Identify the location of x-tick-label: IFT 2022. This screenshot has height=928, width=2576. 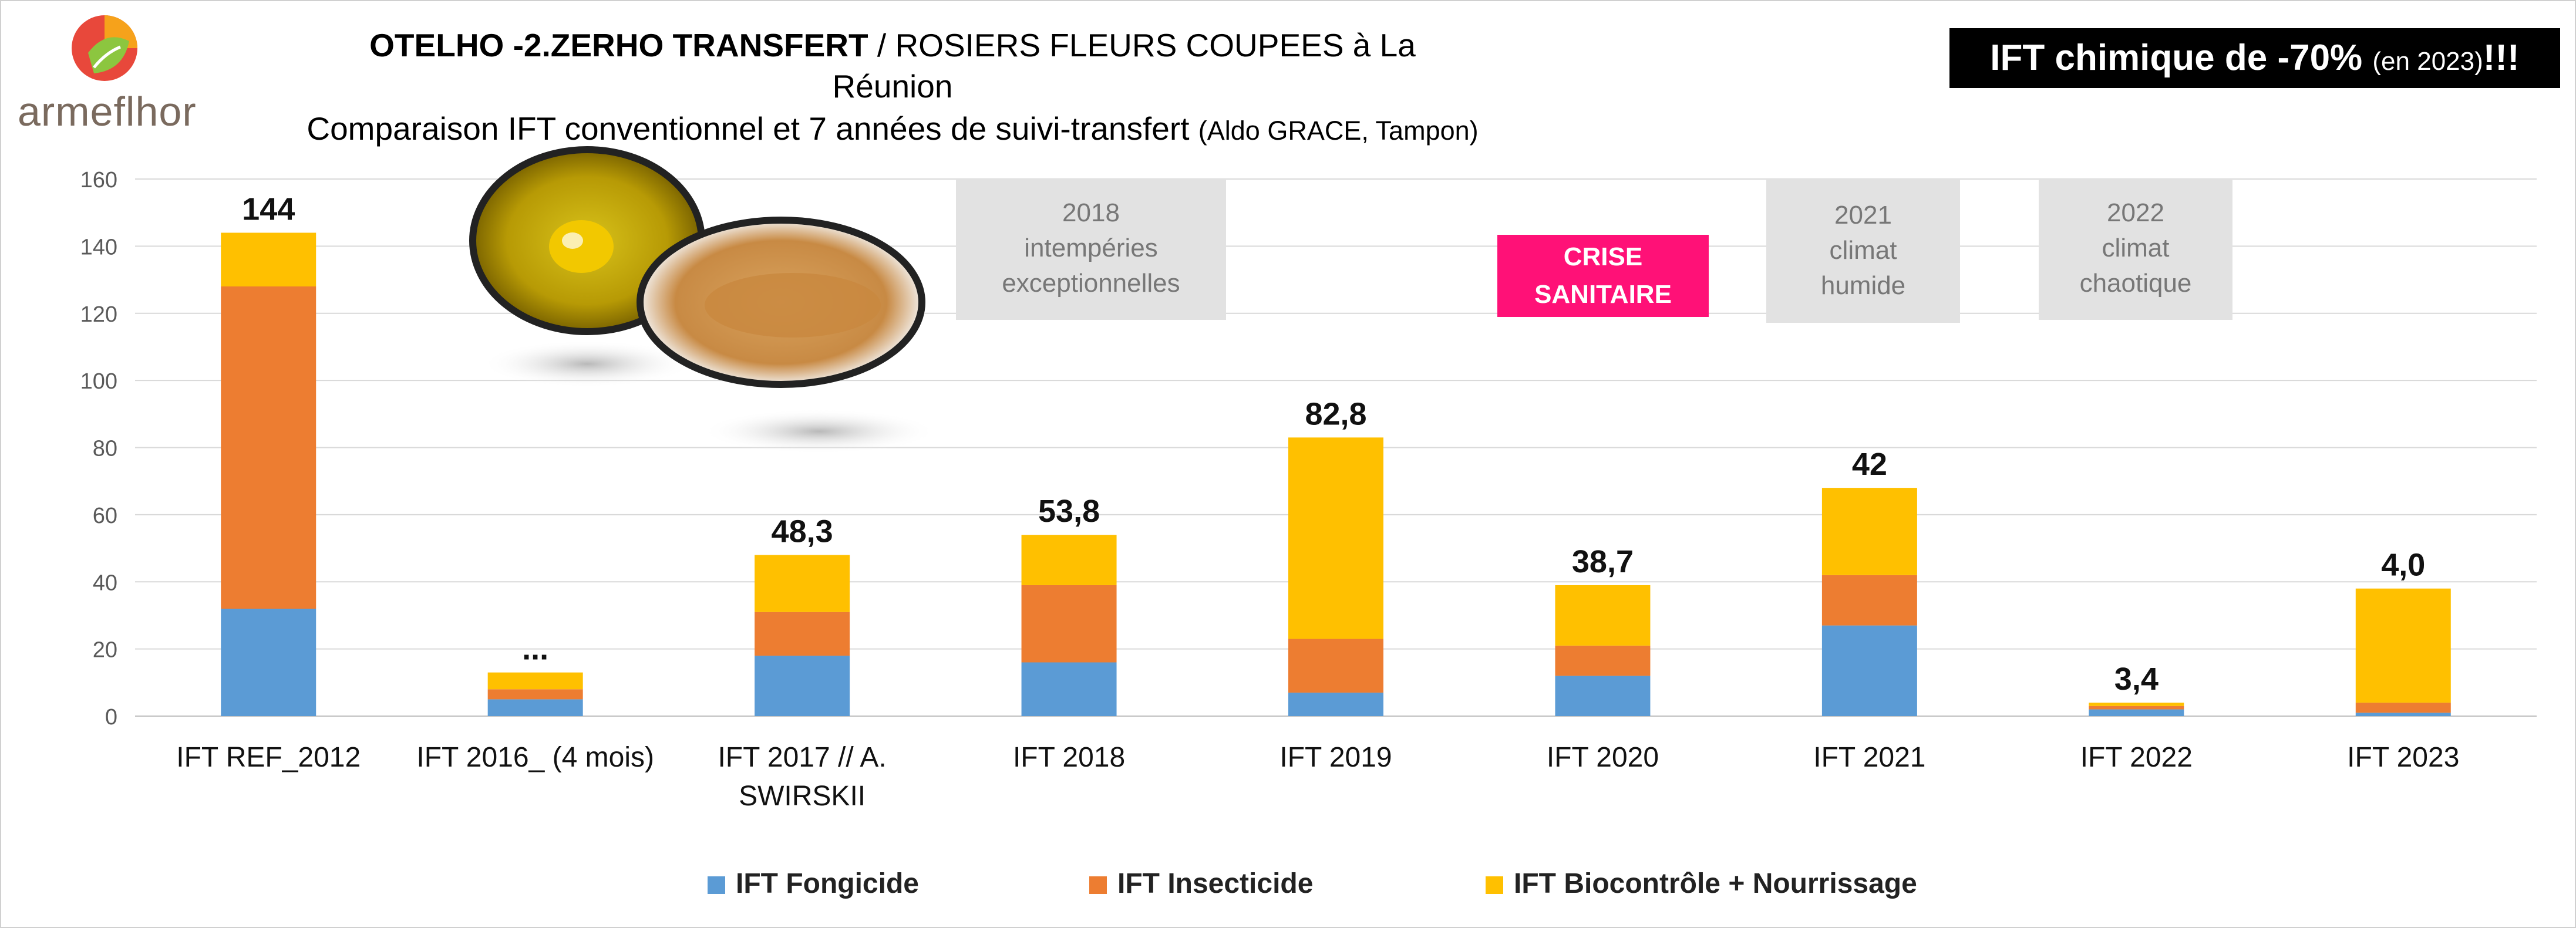
(2136, 757).